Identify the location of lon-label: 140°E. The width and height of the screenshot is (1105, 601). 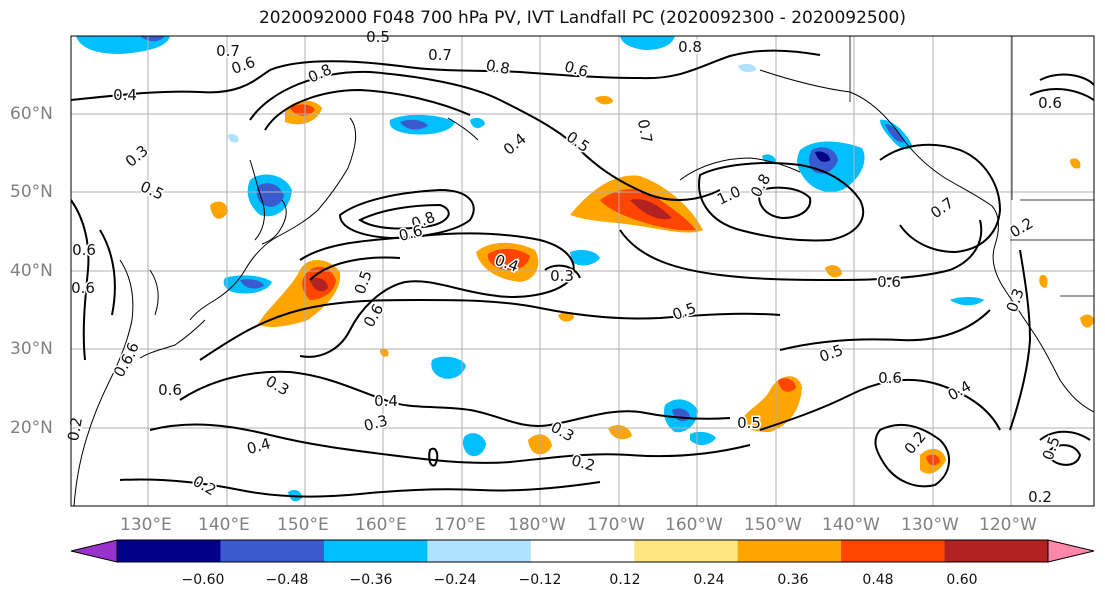
(224, 525).